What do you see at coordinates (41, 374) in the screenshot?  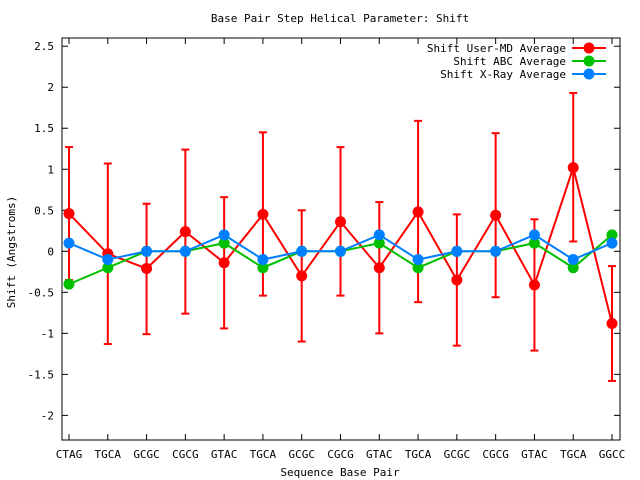 I see `y-tick-label: -1.5` at bounding box center [41, 374].